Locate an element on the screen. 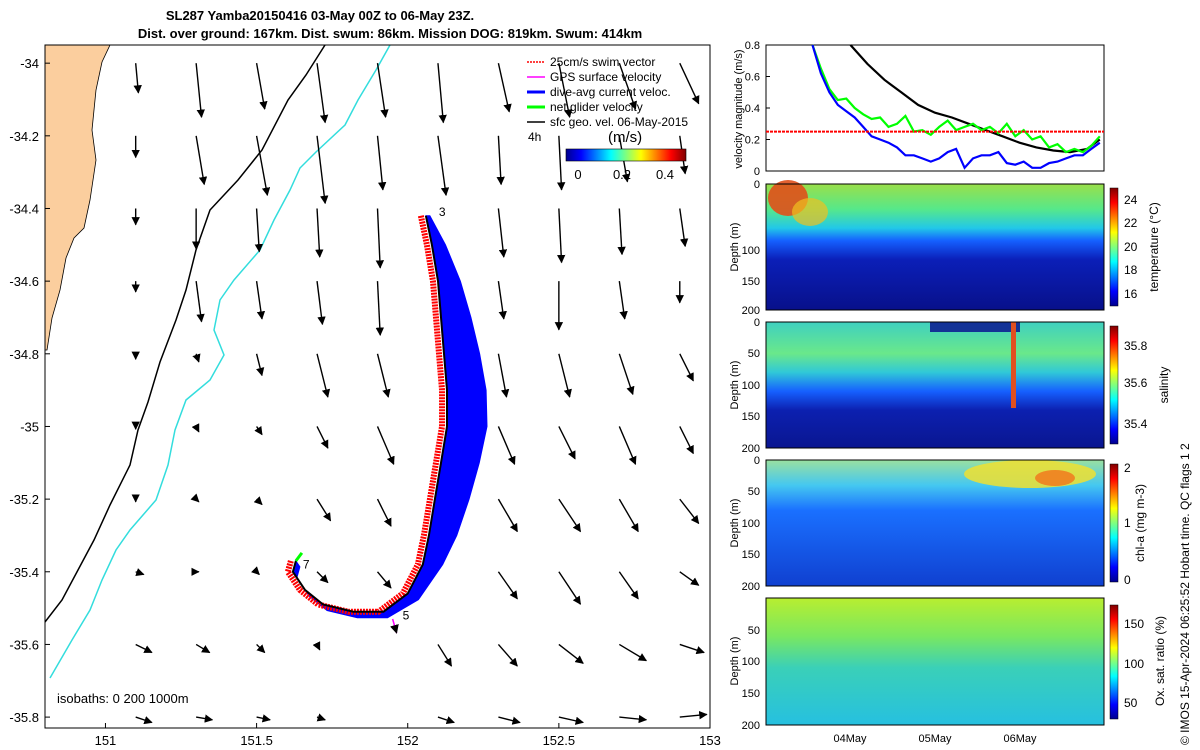 This screenshot has height=750, width=1200. map-ytick-label: -35.8 is located at coordinates (24, 717).